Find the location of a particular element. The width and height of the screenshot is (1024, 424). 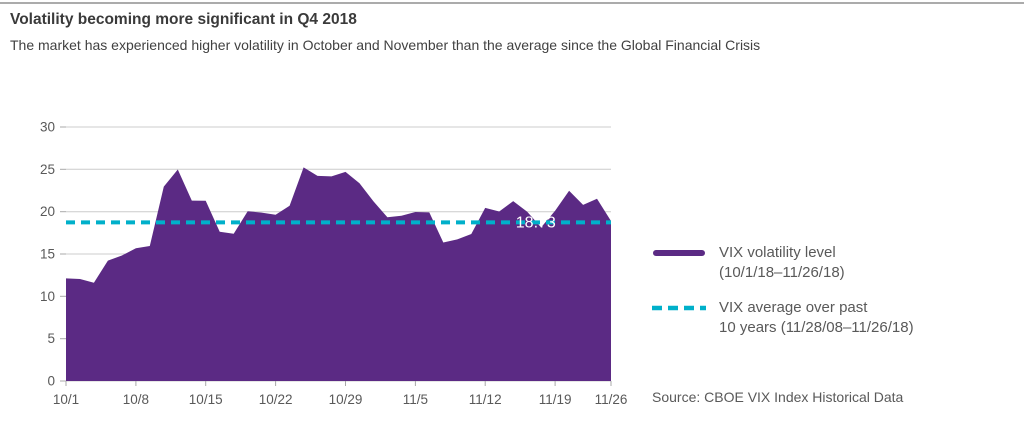

x-tick-label: 10/29 is located at coordinates (346, 399).